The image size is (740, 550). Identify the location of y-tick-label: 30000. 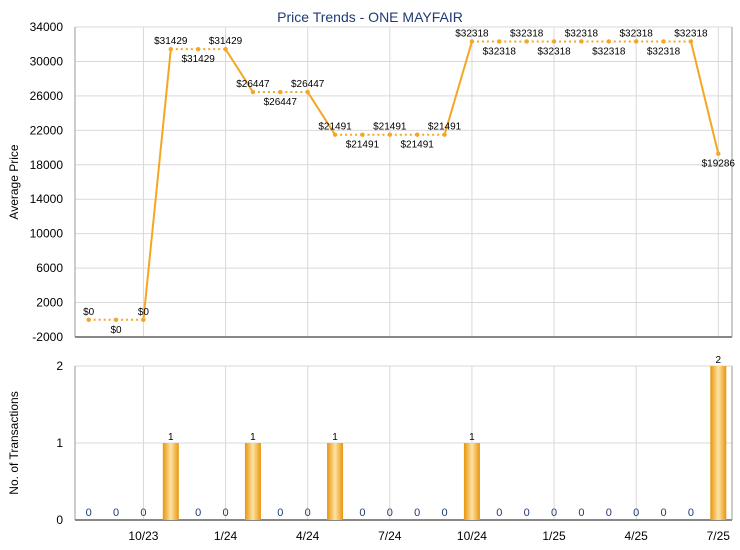
(47, 61).